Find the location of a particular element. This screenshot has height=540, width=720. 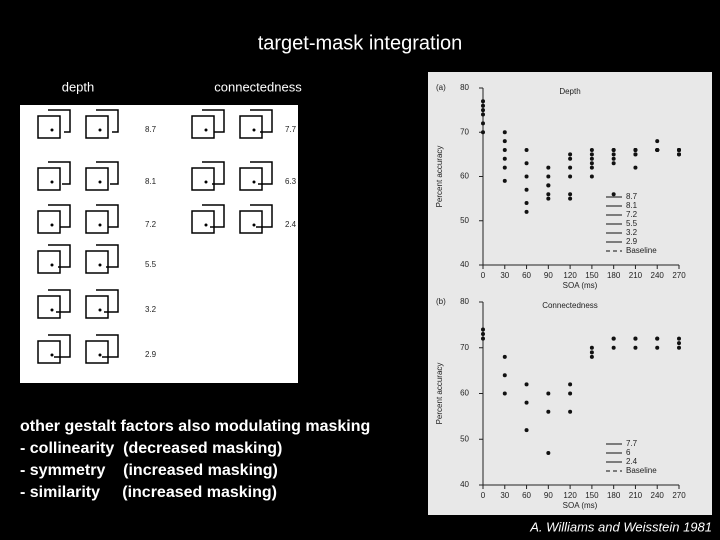

legend-label: 2.4 is located at coordinates (632, 461).